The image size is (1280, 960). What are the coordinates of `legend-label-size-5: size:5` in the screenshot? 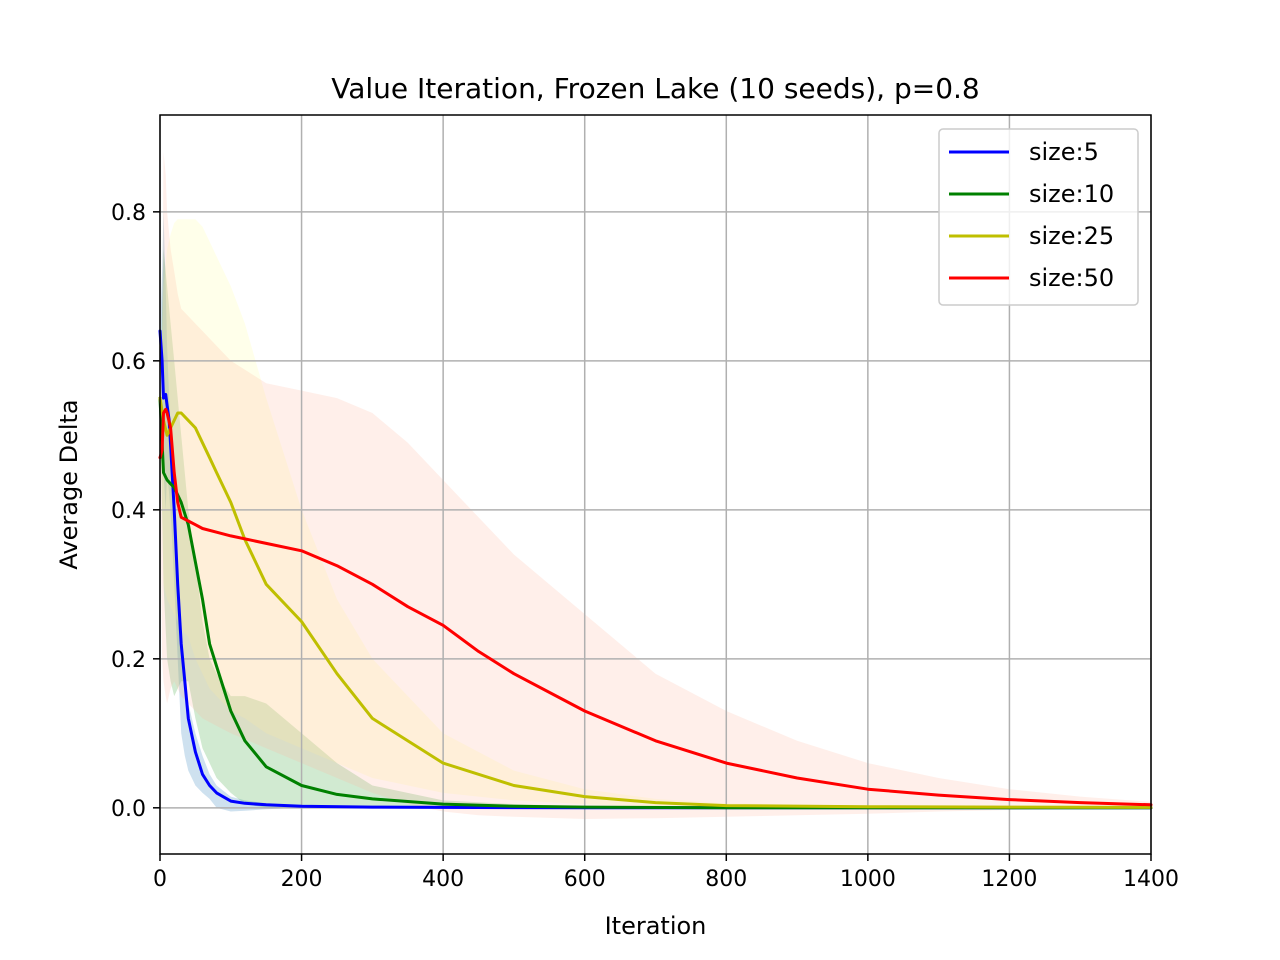 It's located at (1064, 152).